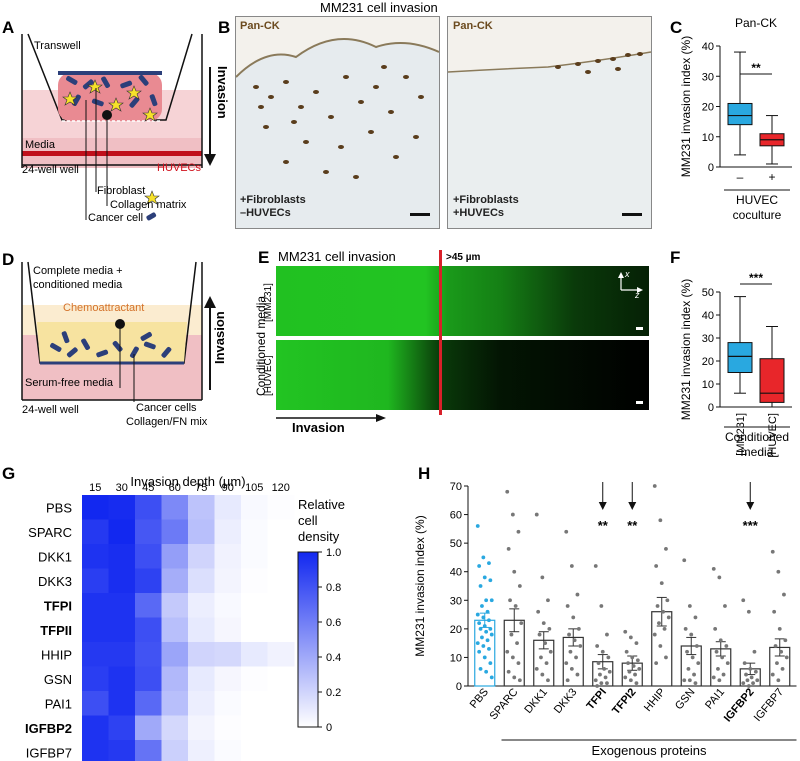 This screenshot has height=761, width=800. Describe the element at coordinates (649, 750) in the screenshot. I see `x-axis-label: Exogenous proteins` at that location.